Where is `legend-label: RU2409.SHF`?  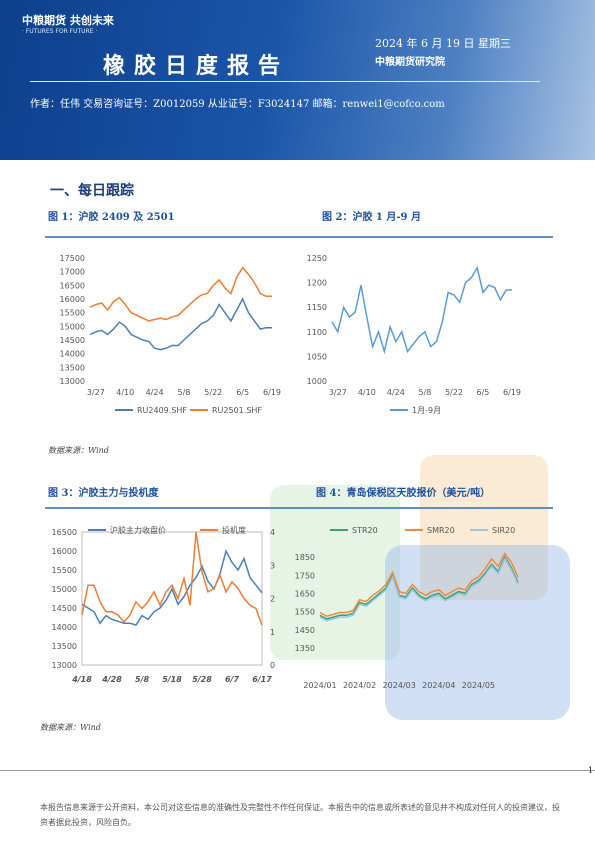
legend-label: RU2409.SHF is located at coordinates (162, 410).